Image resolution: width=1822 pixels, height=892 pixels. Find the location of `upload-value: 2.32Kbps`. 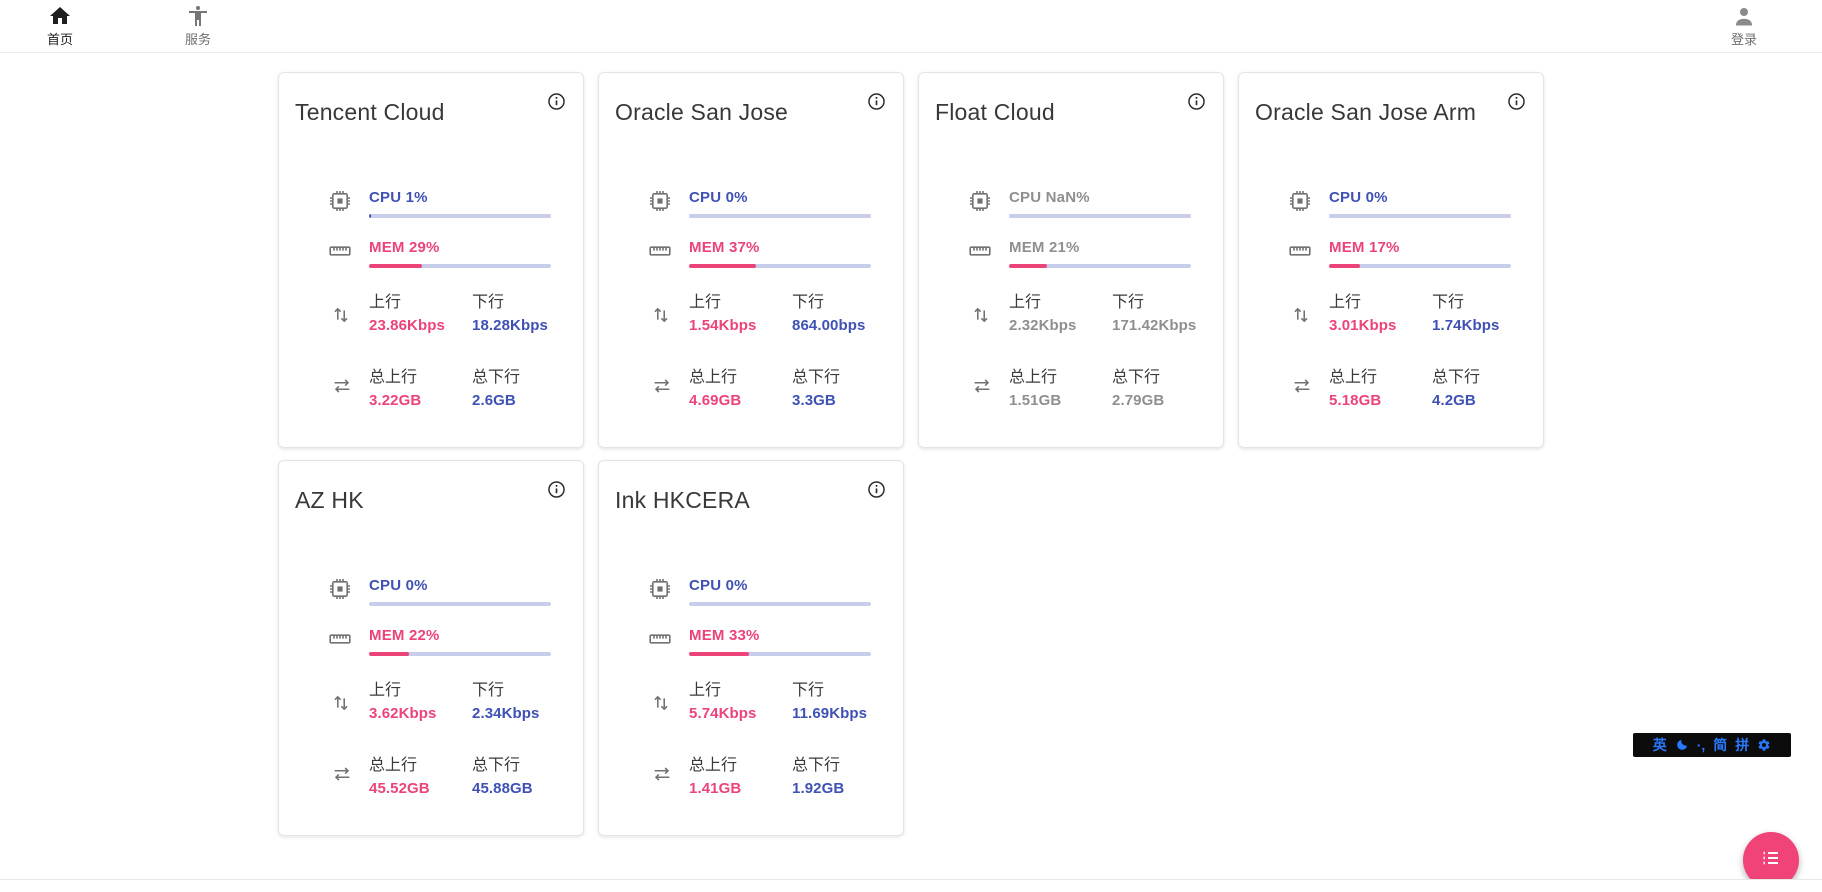

upload-value: 2.32Kbps is located at coordinates (1043, 325).